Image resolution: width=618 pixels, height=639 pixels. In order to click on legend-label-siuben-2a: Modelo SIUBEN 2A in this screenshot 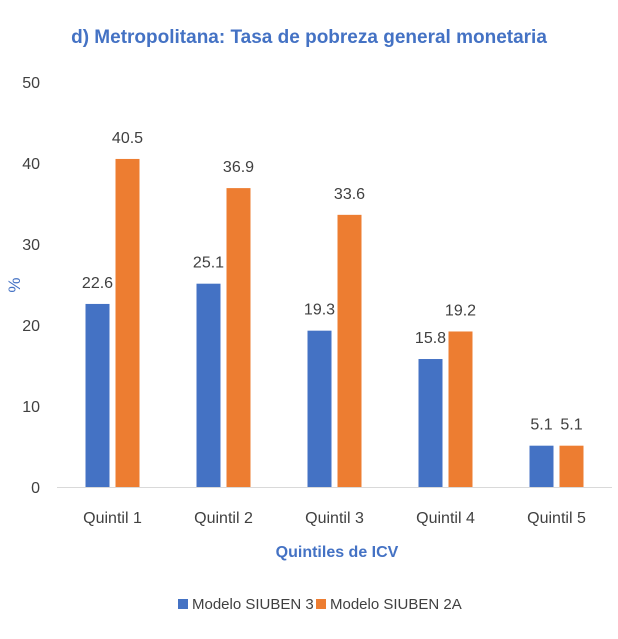, I will do `click(396, 604)`.